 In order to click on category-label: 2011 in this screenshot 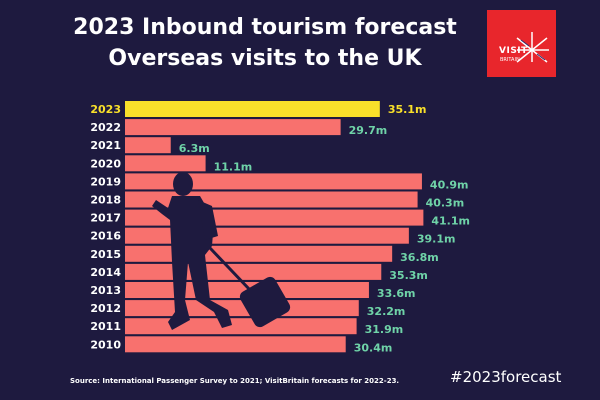, I will do `click(105, 326)`.